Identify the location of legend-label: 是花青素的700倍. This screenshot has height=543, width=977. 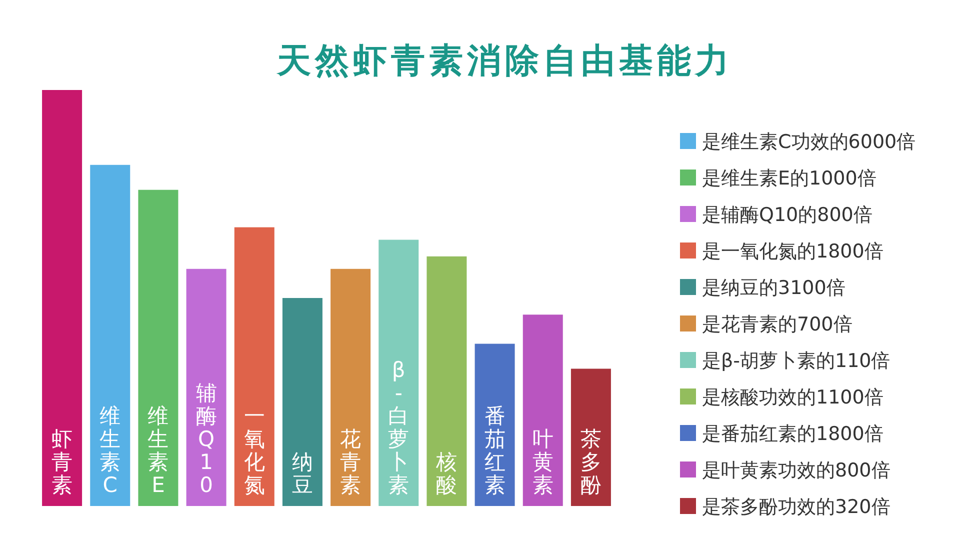
(777, 325).